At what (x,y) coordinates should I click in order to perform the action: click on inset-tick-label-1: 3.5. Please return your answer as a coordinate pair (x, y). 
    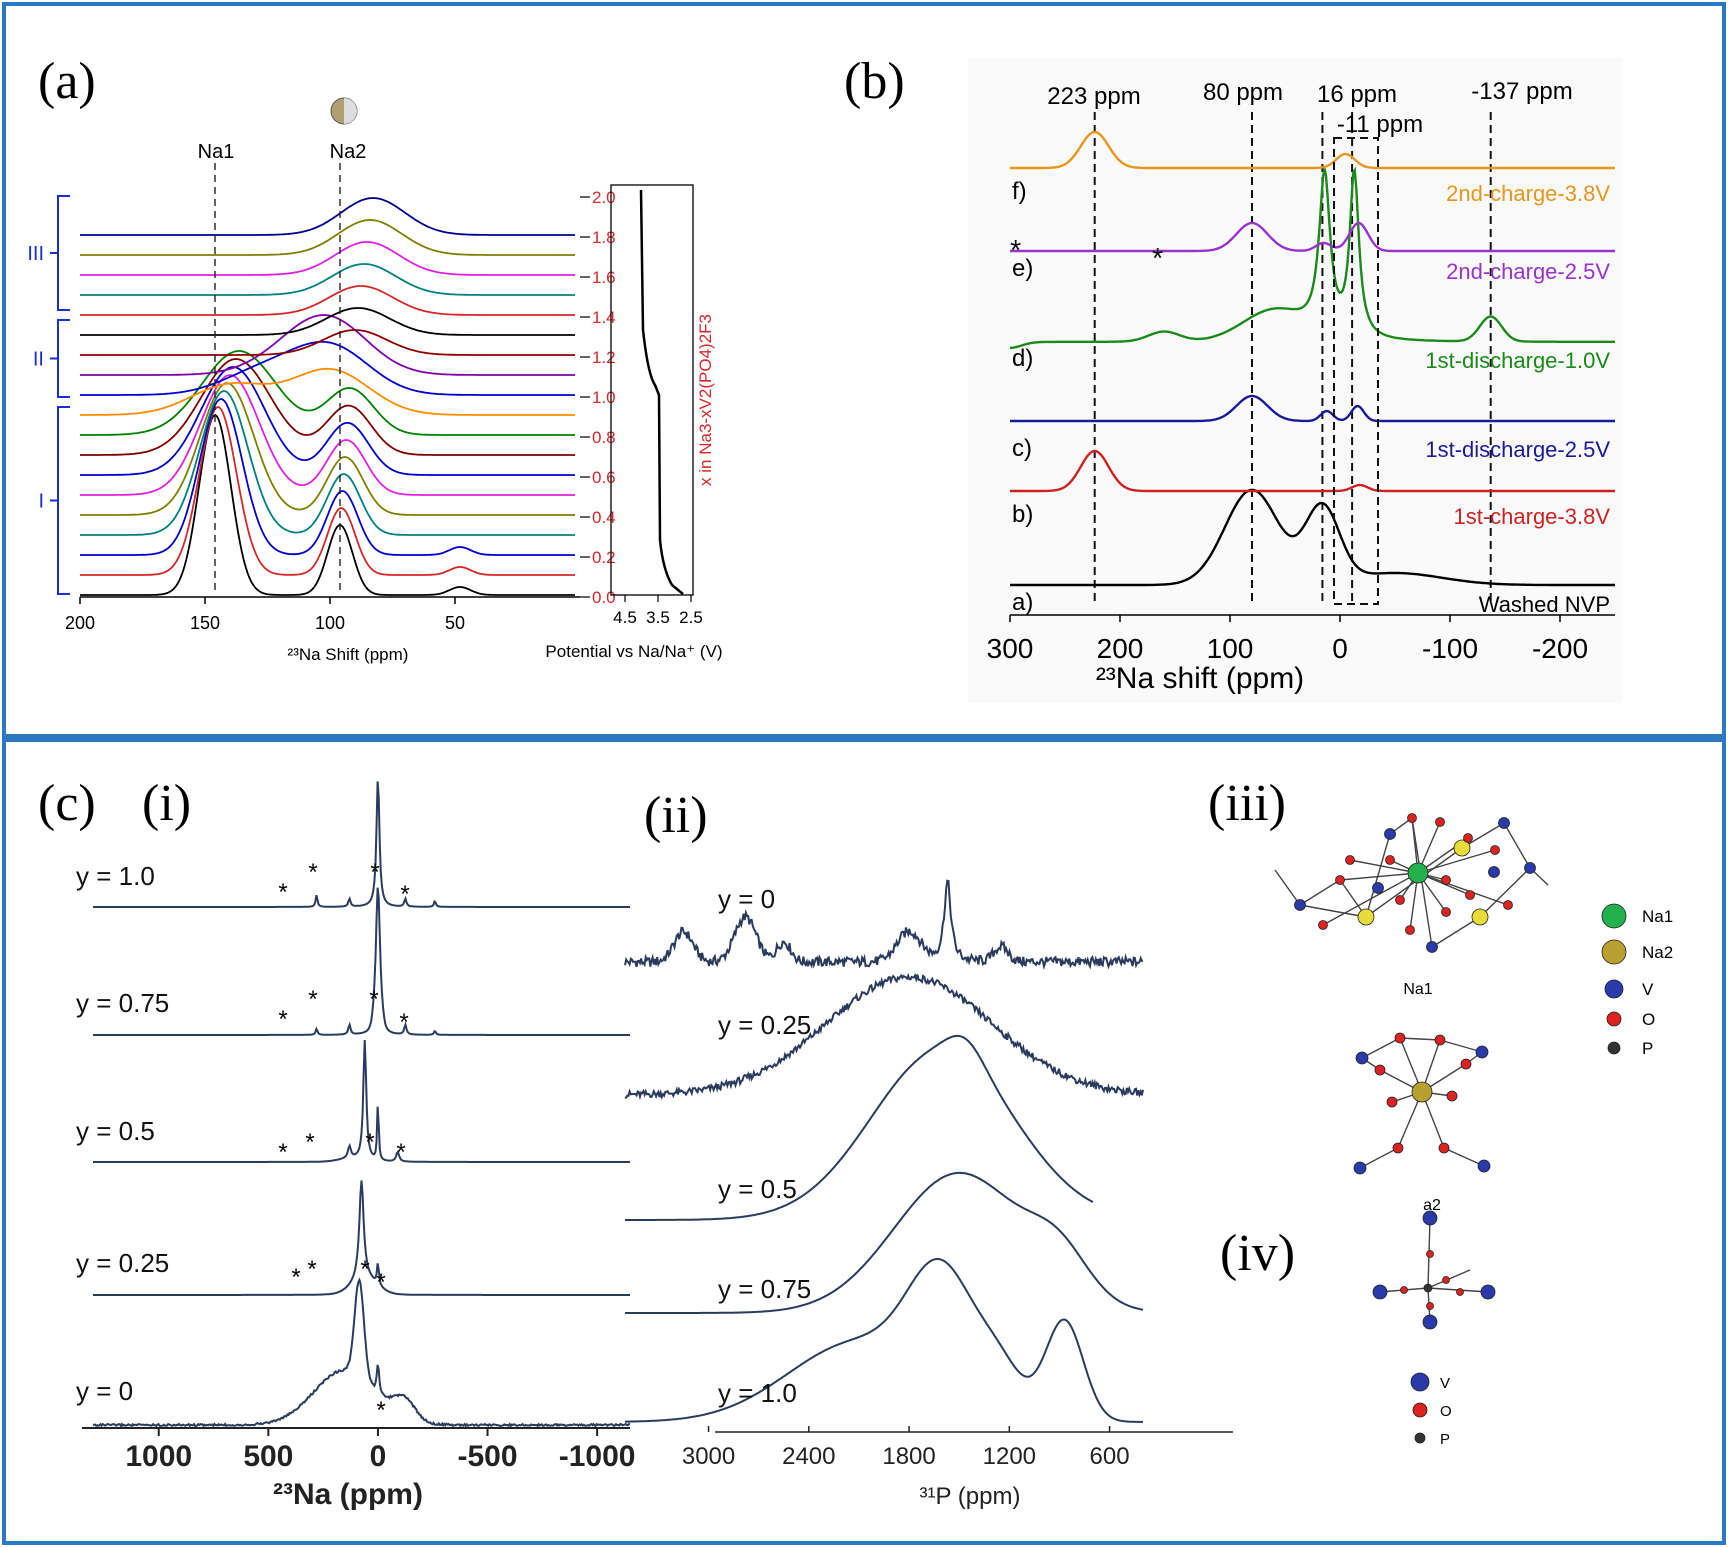
    Looking at the image, I should click on (658, 617).